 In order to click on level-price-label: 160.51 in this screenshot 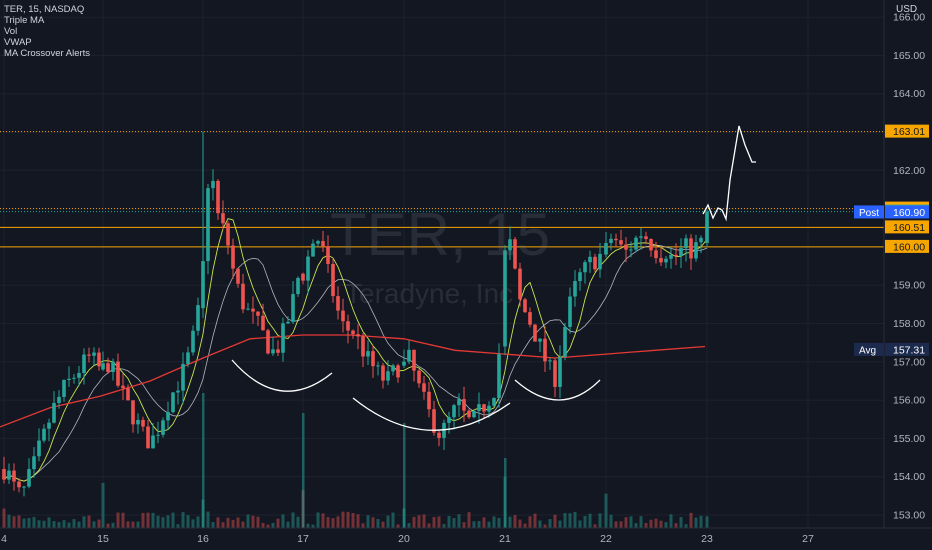, I will do `click(909, 228)`.